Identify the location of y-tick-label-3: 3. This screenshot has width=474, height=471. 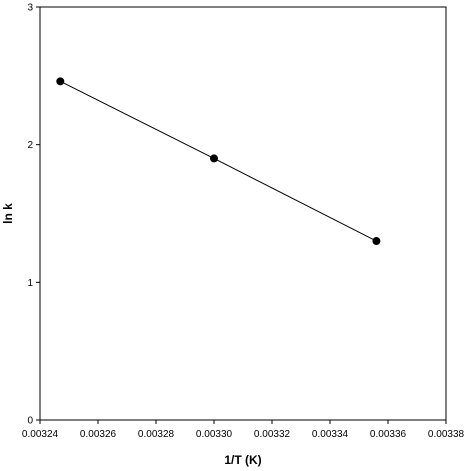
(30, 8).